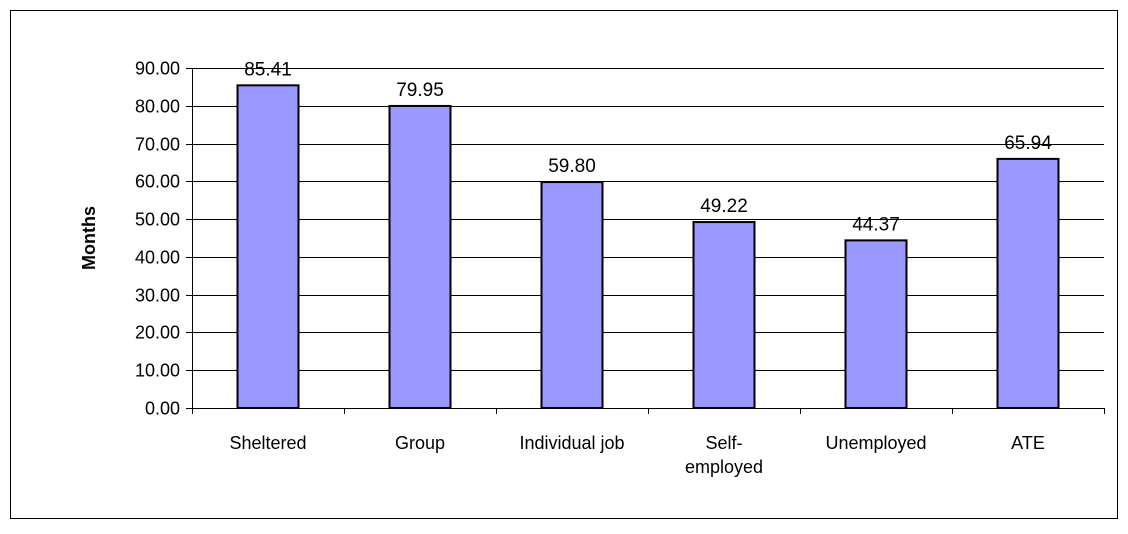  I want to click on x-tick-label: Sheltered, so click(267, 443).